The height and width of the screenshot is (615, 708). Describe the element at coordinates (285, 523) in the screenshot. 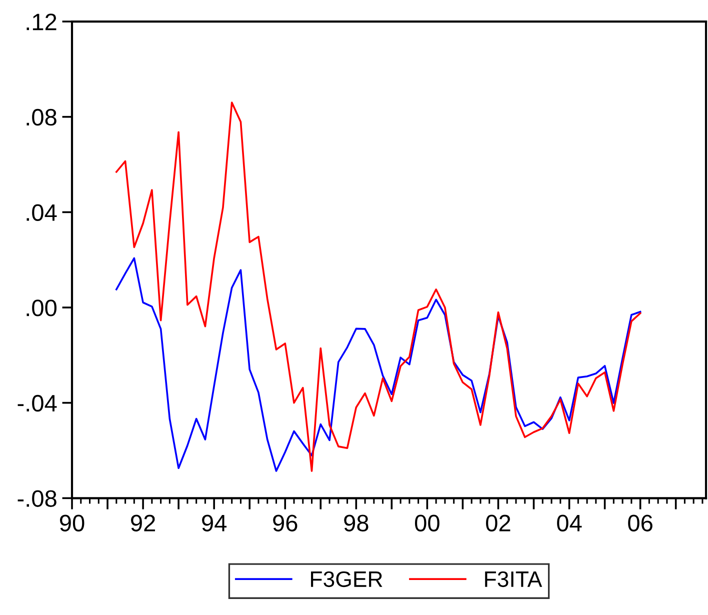

I see `x-tick-label: 96` at that location.